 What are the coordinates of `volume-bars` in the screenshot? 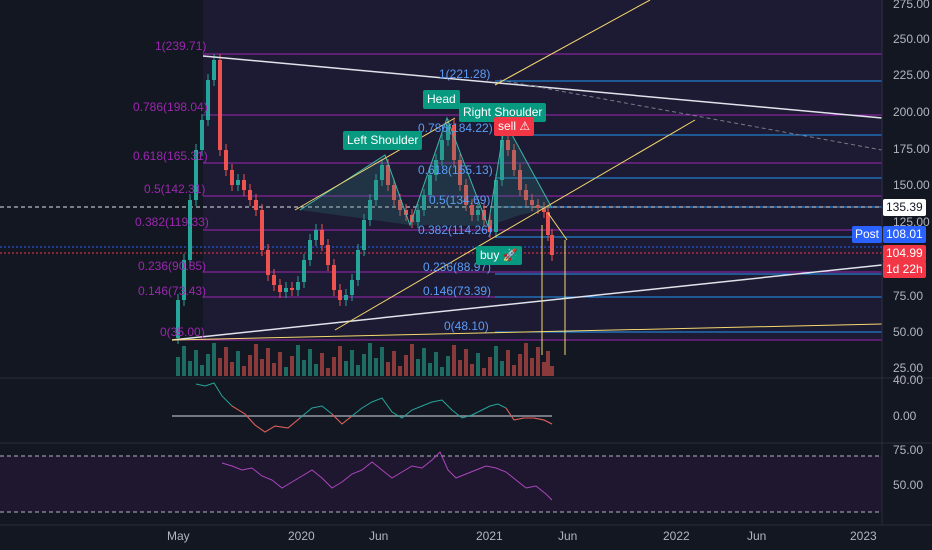 It's located at (365, 359).